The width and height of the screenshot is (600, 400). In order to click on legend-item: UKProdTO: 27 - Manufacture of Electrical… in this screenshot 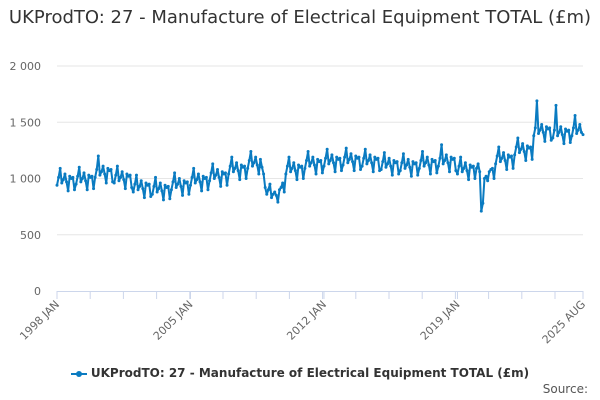, I will do `click(300, 373)`.